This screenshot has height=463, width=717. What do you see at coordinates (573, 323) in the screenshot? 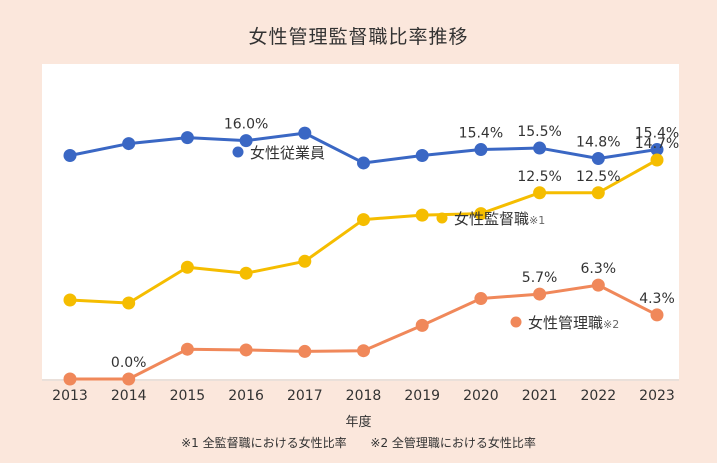
I see `legend-label: 女性管理職※2` at bounding box center [573, 323].